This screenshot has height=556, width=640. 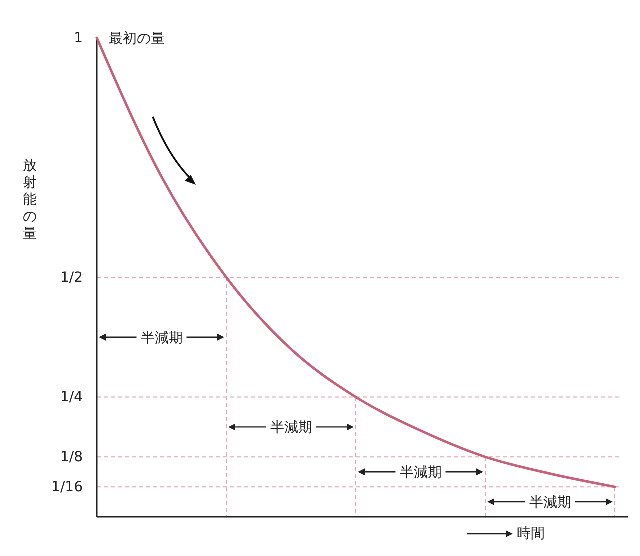 I want to click on y-axis-title: 放射能の量, so click(x=30, y=200).